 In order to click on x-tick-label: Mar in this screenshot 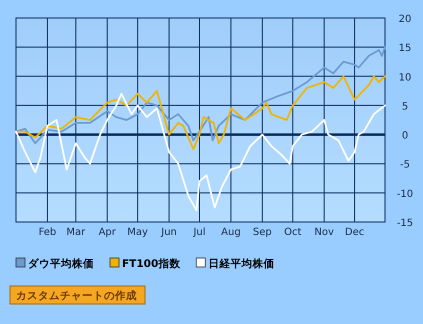, I will do `click(76, 232)`.